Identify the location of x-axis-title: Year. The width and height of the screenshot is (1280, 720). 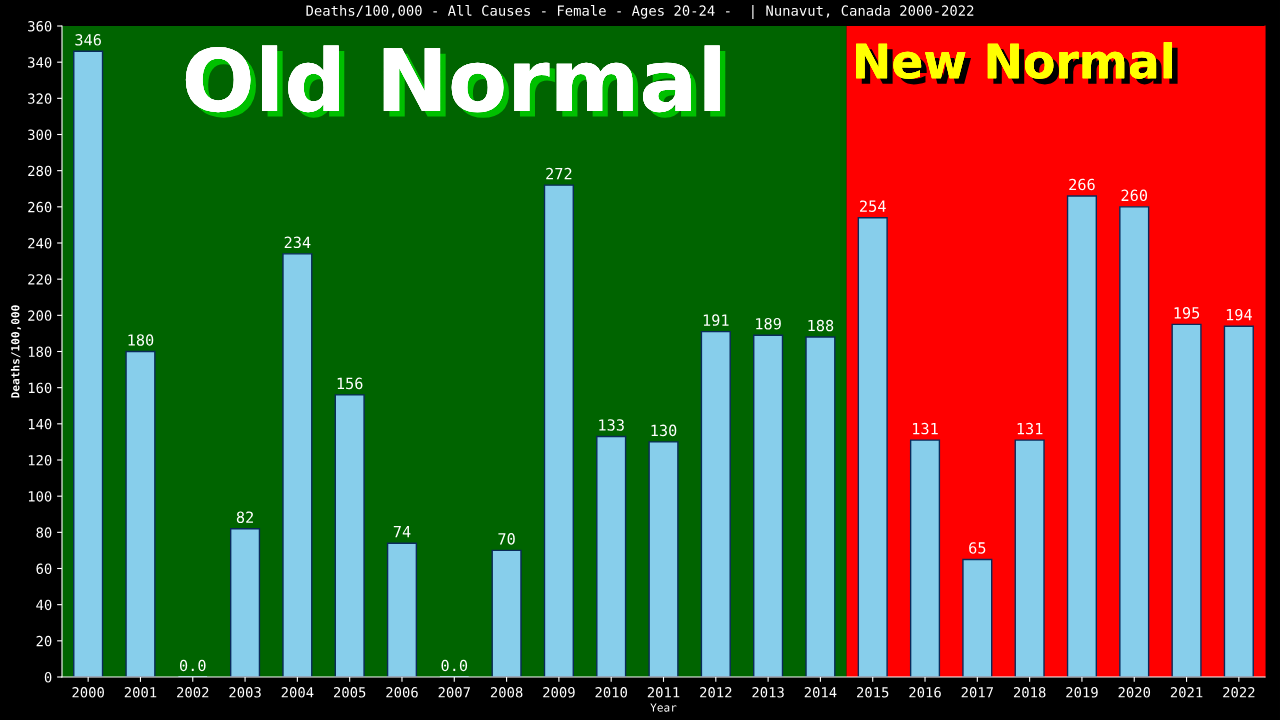
(663, 707).